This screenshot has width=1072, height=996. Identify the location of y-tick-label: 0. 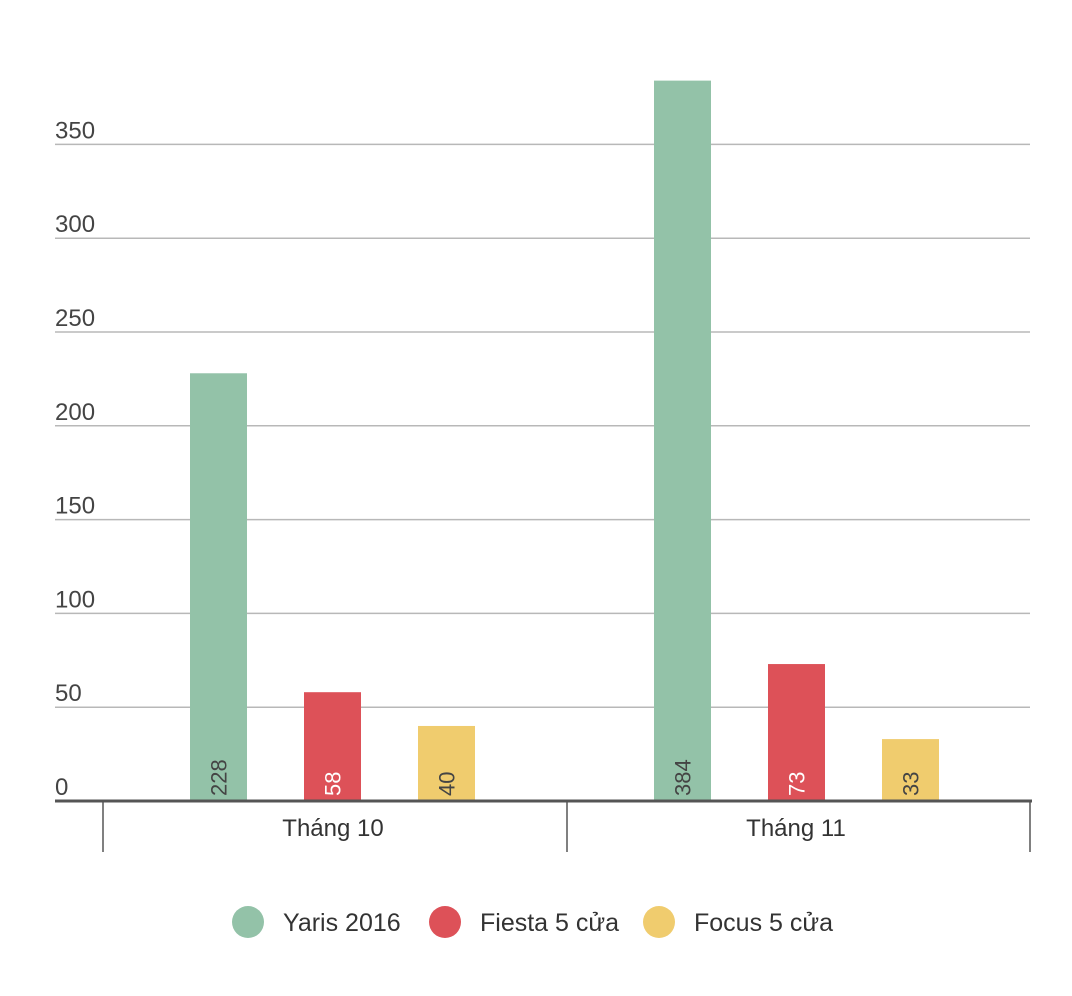
(61, 787).